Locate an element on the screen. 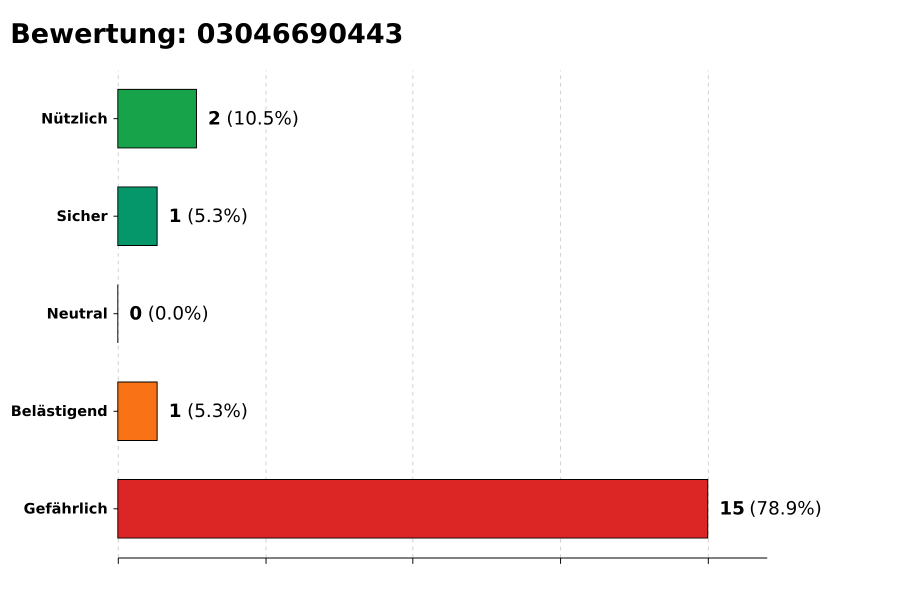  y-tick-label: Gefährlich is located at coordinates (66, 510).